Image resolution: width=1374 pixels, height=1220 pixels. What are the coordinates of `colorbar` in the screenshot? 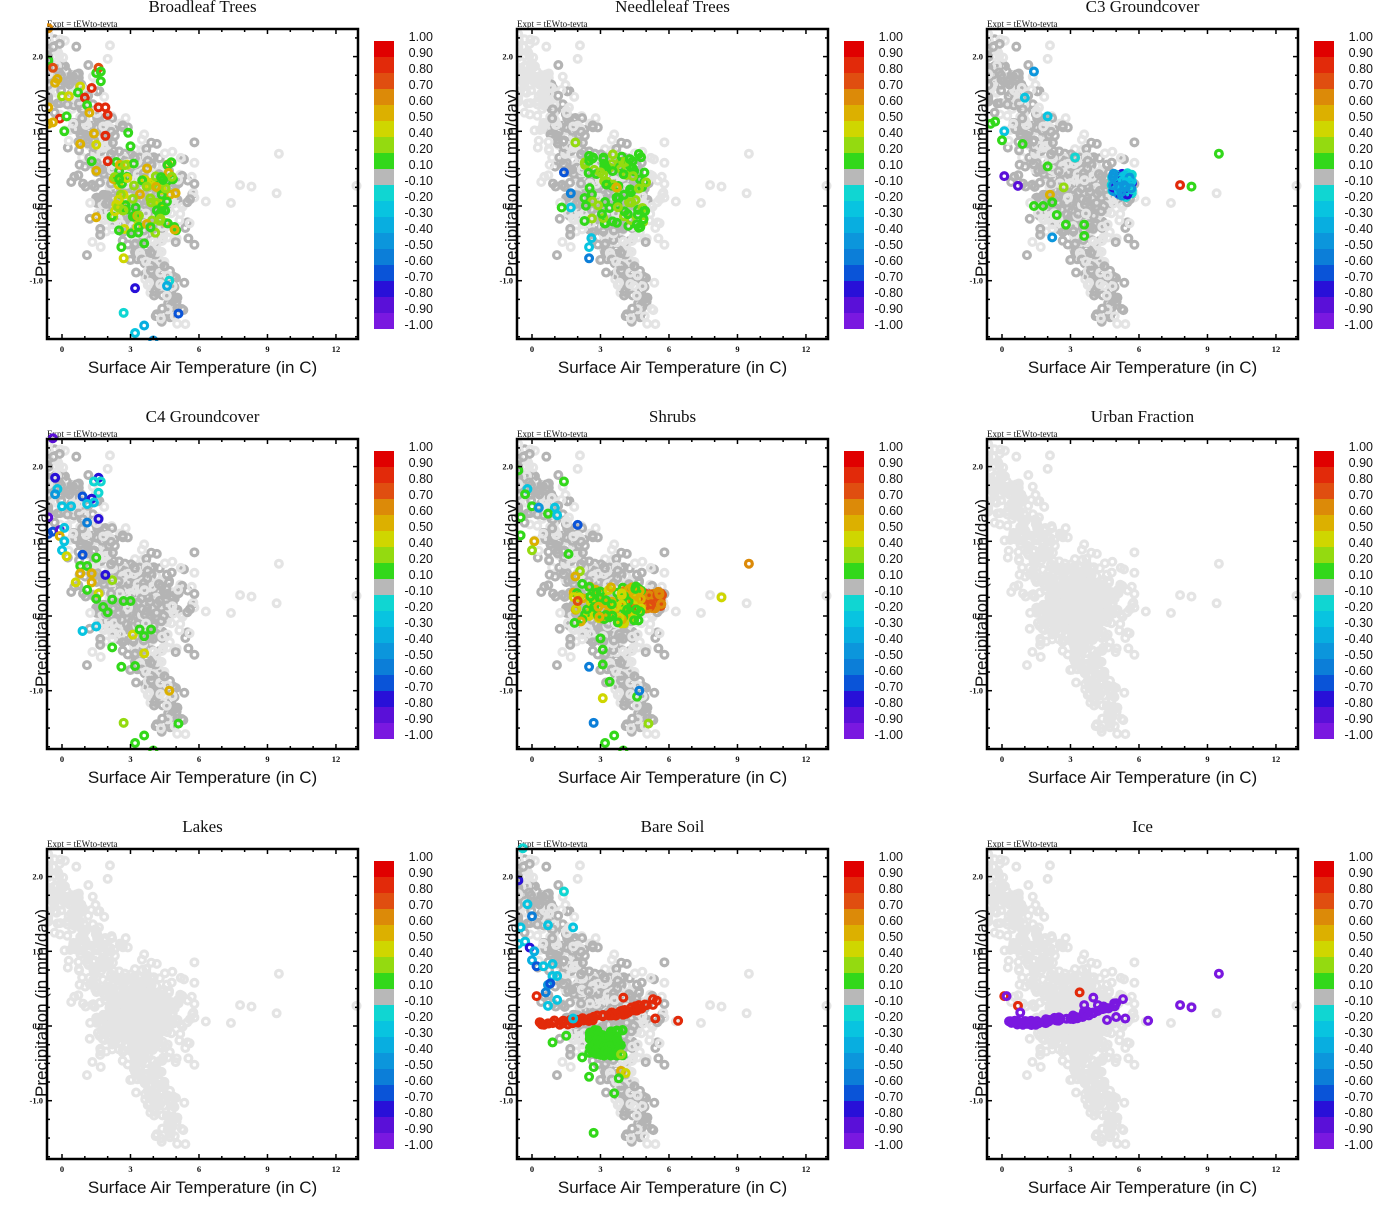 It's located at (854, 185).